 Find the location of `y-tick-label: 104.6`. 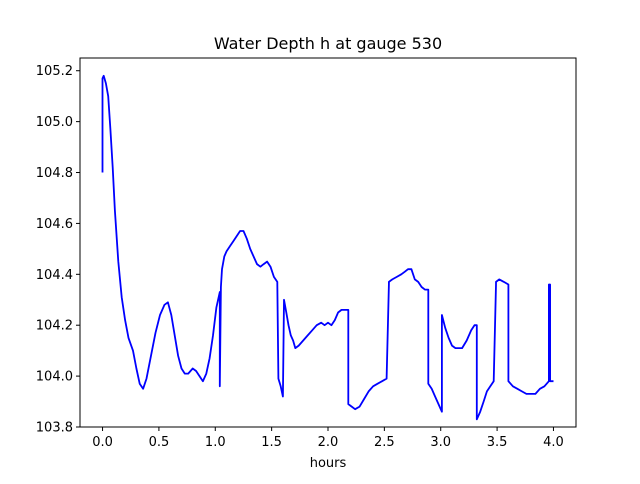

y-tick-label: 104.6 is located at coordinates (54, 224).